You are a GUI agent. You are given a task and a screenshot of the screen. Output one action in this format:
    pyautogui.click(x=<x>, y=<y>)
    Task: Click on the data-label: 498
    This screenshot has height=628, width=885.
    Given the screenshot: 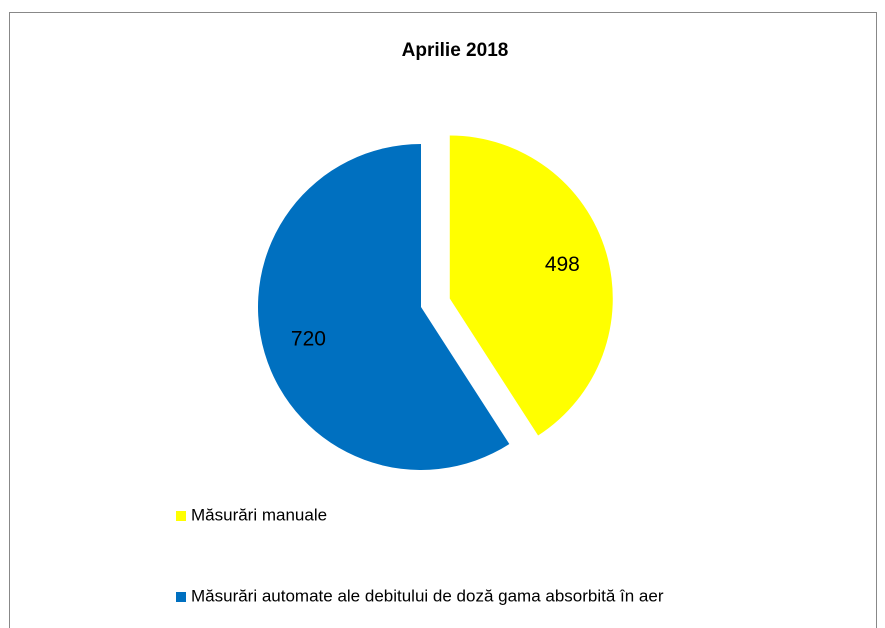 What is the action you would take?
    pyautogui.click(x=562, y=264)
    